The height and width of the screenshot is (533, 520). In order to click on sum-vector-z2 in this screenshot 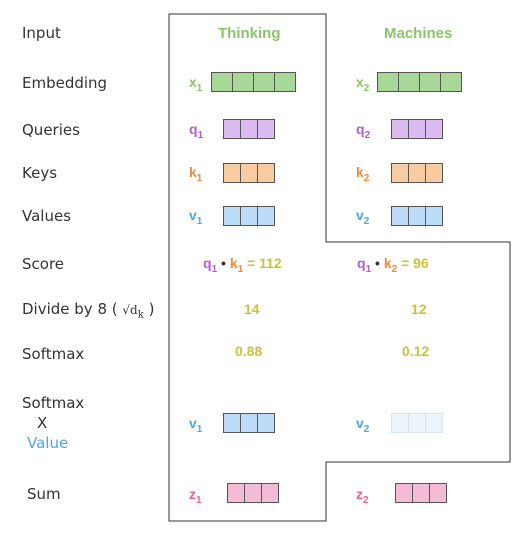, I will do `click(421, 493)`.